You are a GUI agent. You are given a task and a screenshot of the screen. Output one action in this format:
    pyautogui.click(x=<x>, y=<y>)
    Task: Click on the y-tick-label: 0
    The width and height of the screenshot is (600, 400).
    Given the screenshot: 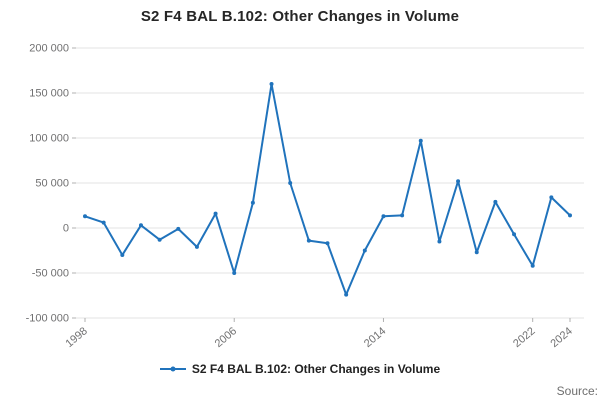 What is the action you would take?
    pyautogui.click(x=66, y=229)
    